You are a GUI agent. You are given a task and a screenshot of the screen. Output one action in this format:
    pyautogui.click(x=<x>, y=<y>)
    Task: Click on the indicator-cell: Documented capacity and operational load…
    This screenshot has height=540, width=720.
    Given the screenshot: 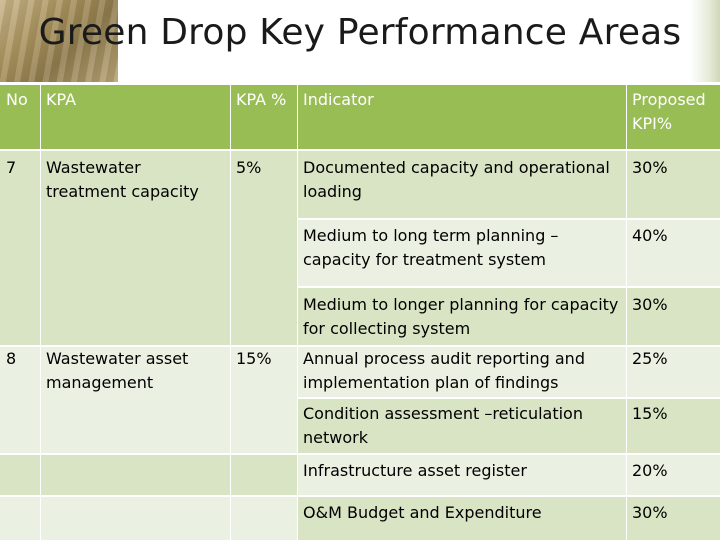 What is the action you would take?
    pyautogui.click(x=461, y=185)
    